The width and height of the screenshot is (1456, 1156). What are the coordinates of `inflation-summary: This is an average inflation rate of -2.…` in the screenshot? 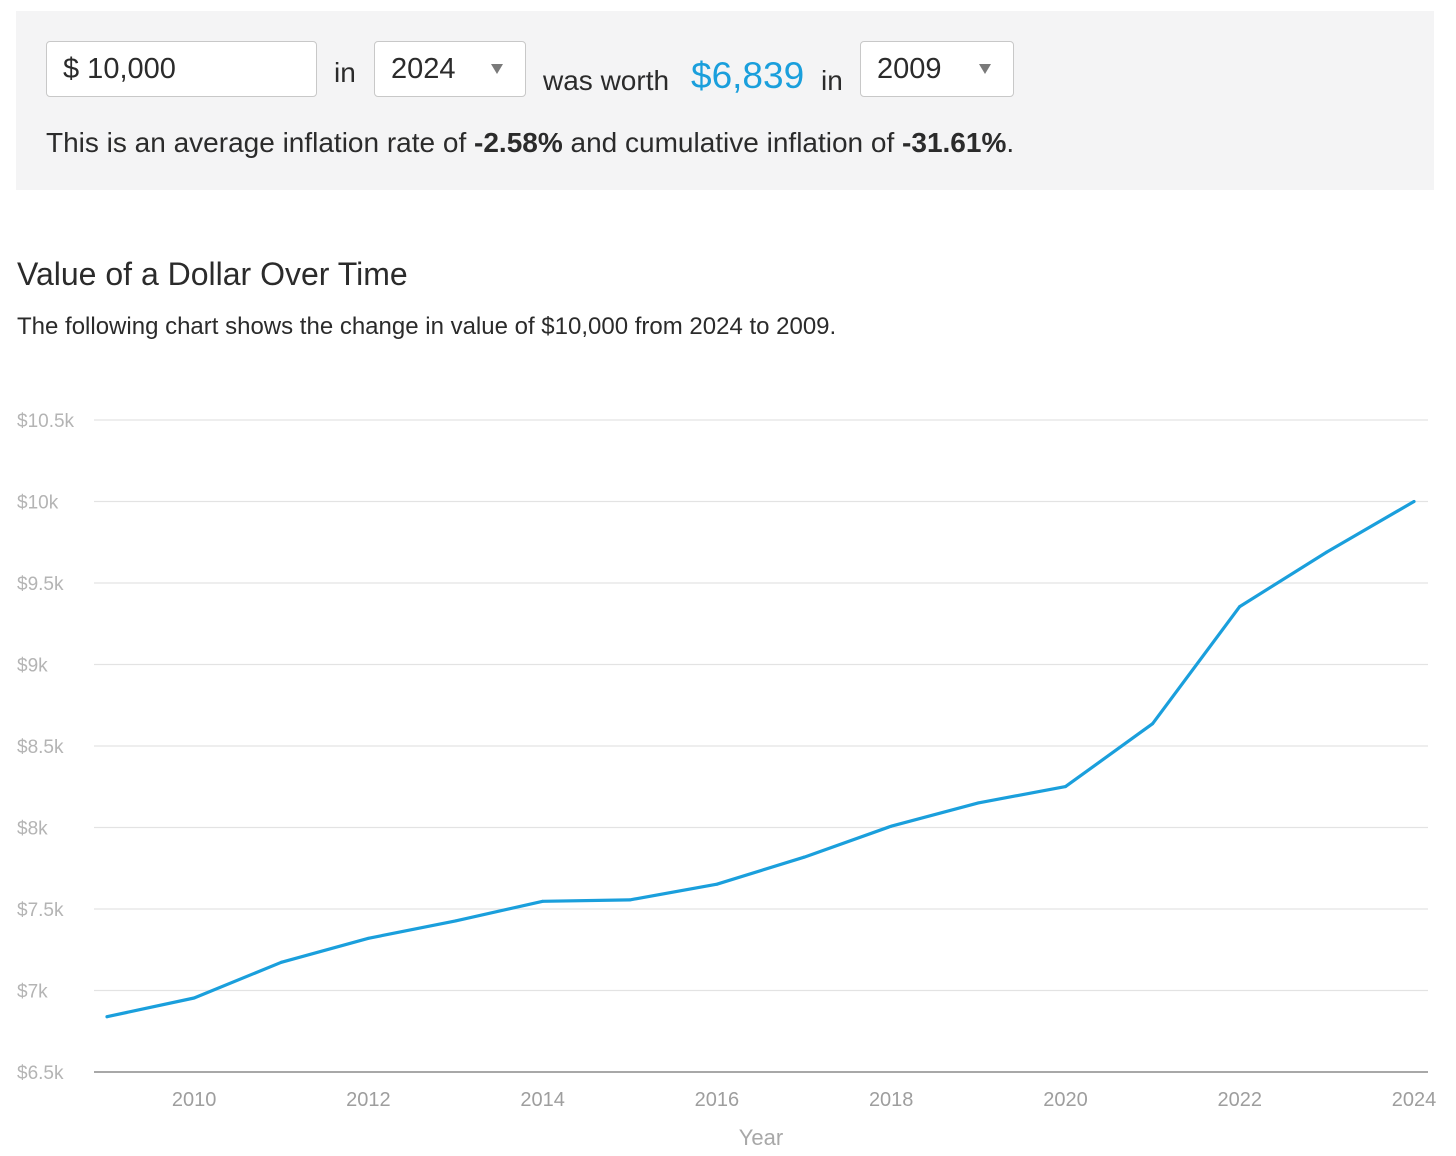 It's located at (530, 143).